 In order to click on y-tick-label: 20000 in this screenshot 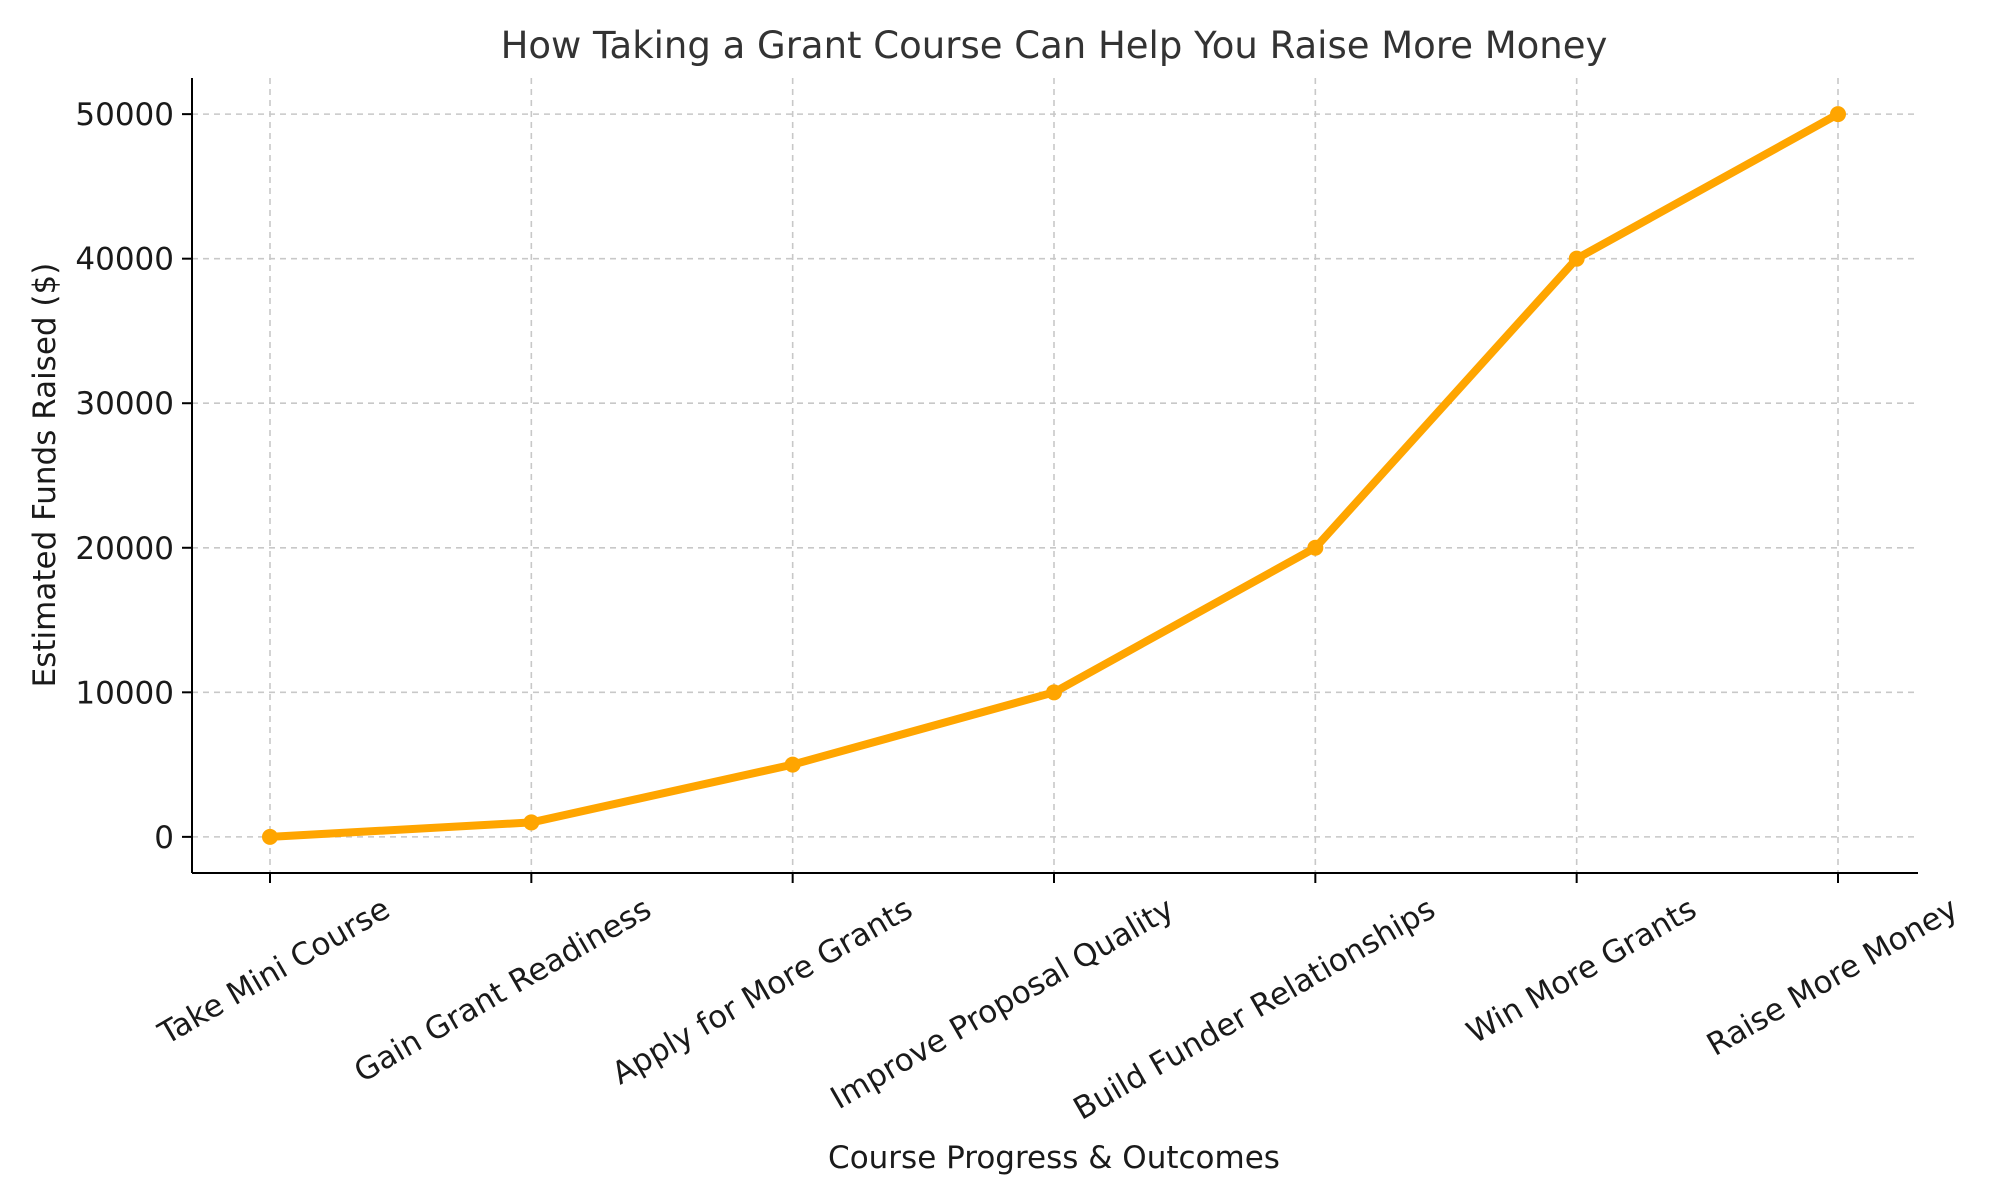, I will do `click(124, 549)`.